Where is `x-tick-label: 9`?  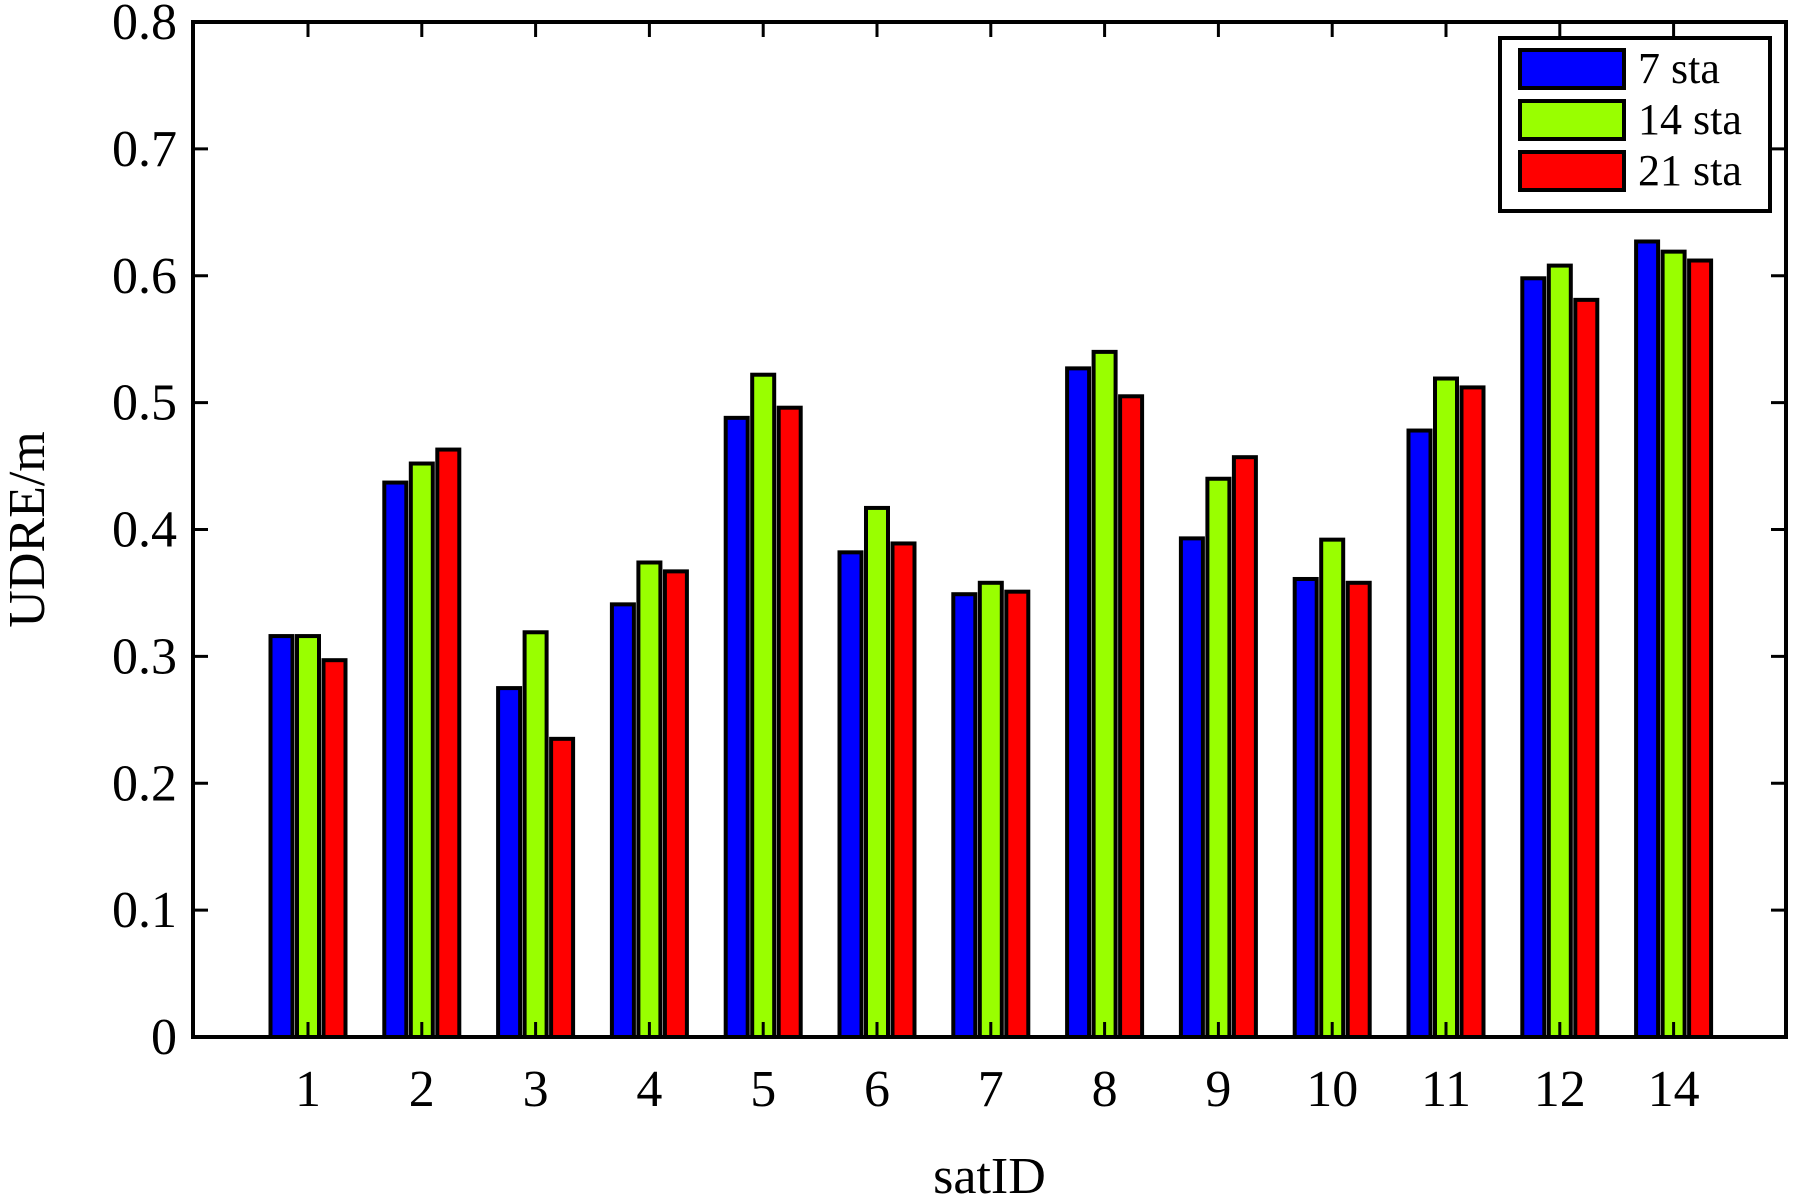
x-tick-label: 9 is located at coordinates (1218, 1089).